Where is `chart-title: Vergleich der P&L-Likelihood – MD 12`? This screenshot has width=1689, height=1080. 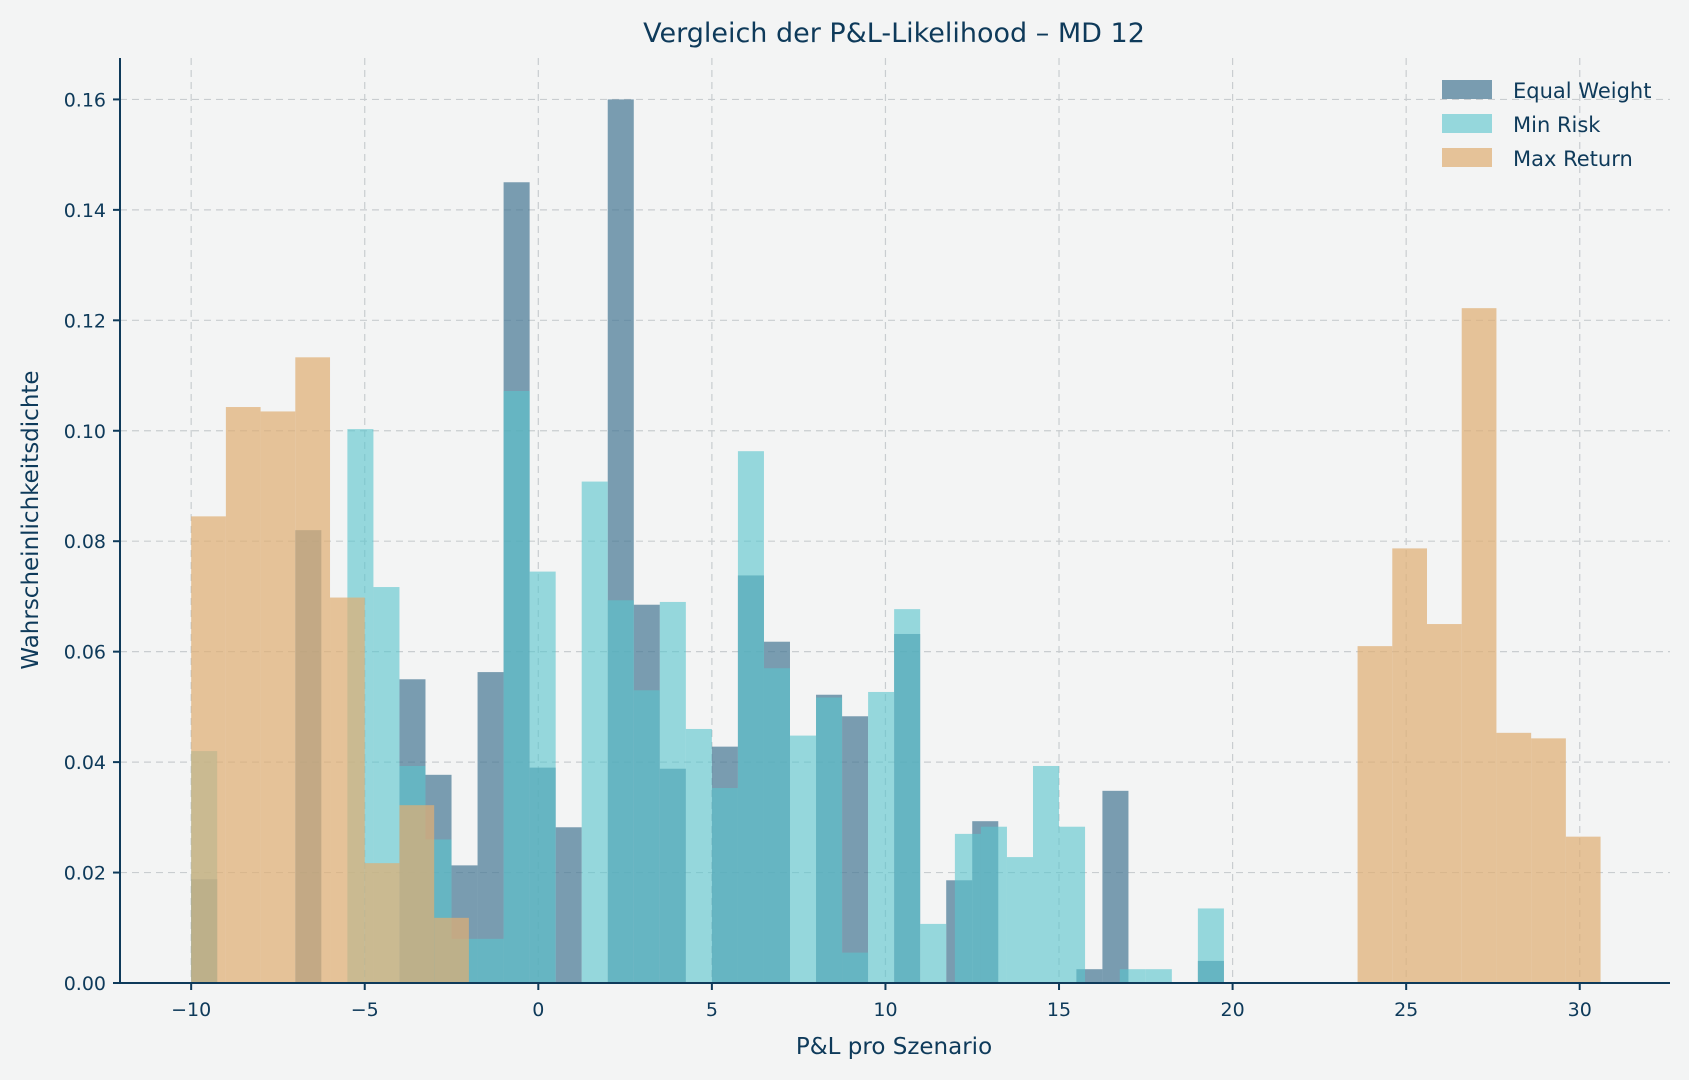
chart-title: Vergleich der P&L-Likelihood – MD 12 is located at coordinates (894, 33).